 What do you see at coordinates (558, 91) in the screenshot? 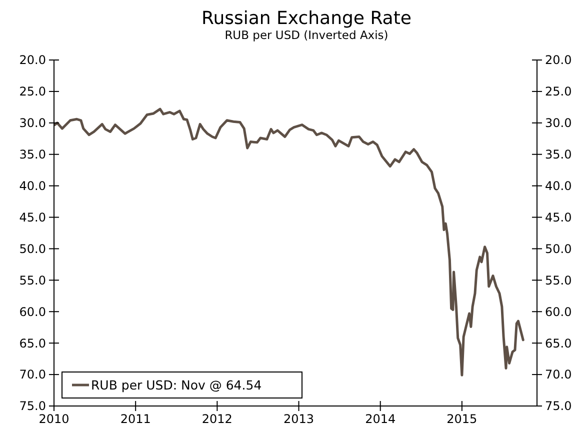
I see `y2-tick-label: 25.0` at bounding box center [558, 91].